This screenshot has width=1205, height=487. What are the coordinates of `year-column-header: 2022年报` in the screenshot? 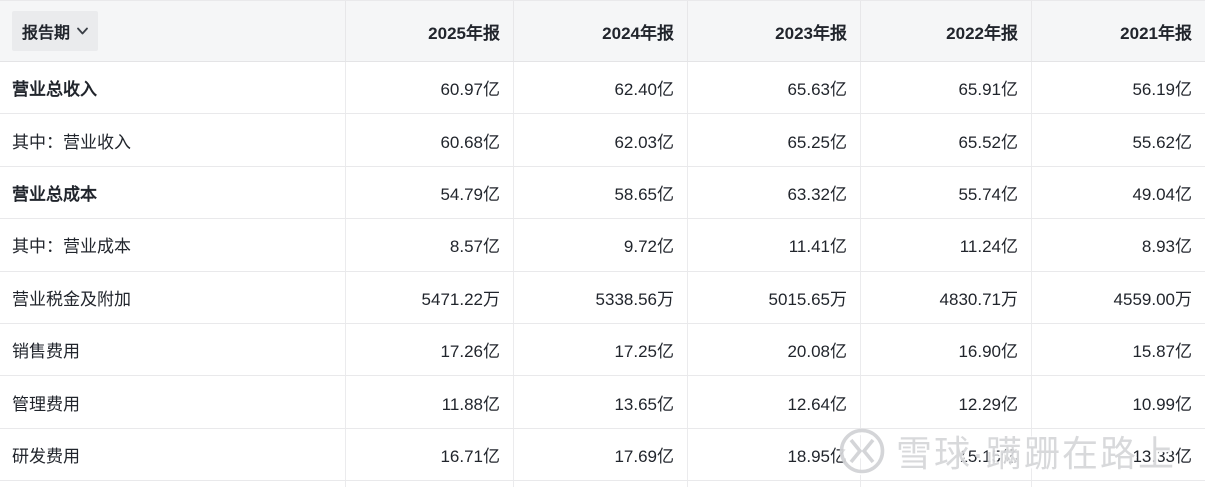 It's located at (945, 31).